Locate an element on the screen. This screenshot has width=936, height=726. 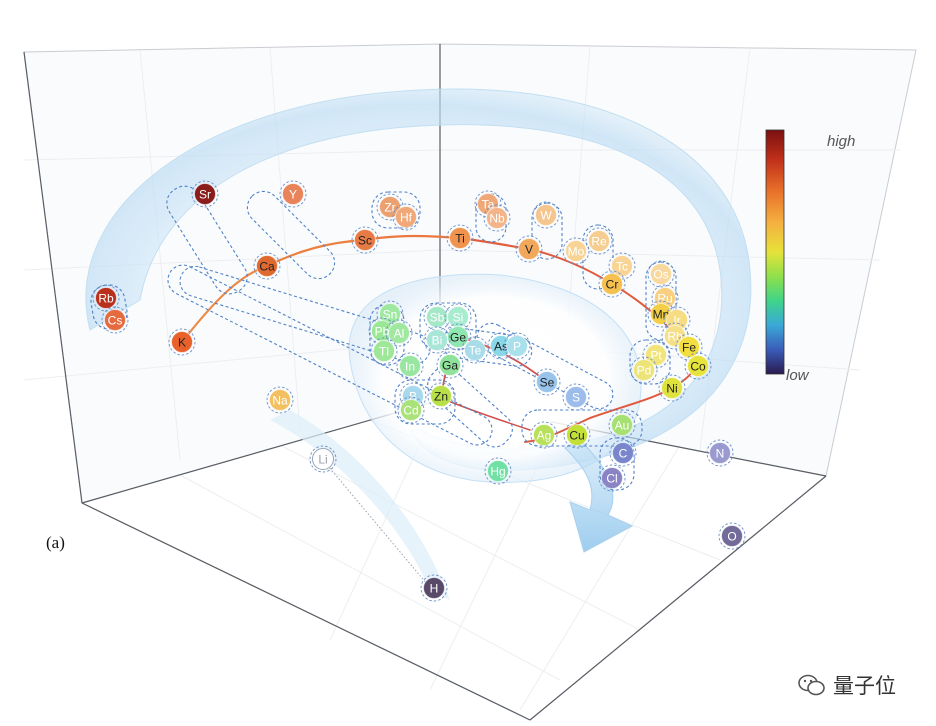
element-symbol: K is located at coordinates (182, 343).